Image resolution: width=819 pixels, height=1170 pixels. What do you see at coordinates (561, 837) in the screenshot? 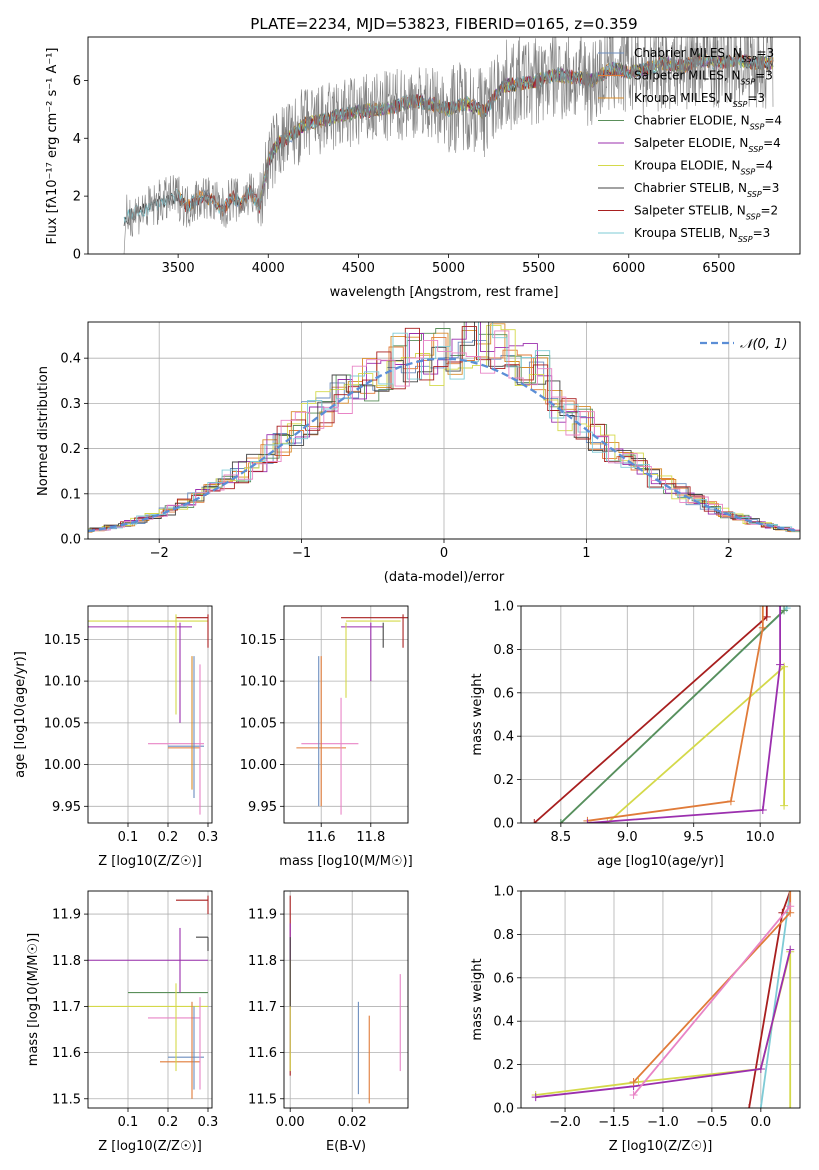
I see `x-tick-label: 8.5` at bounding box center [561, 837].